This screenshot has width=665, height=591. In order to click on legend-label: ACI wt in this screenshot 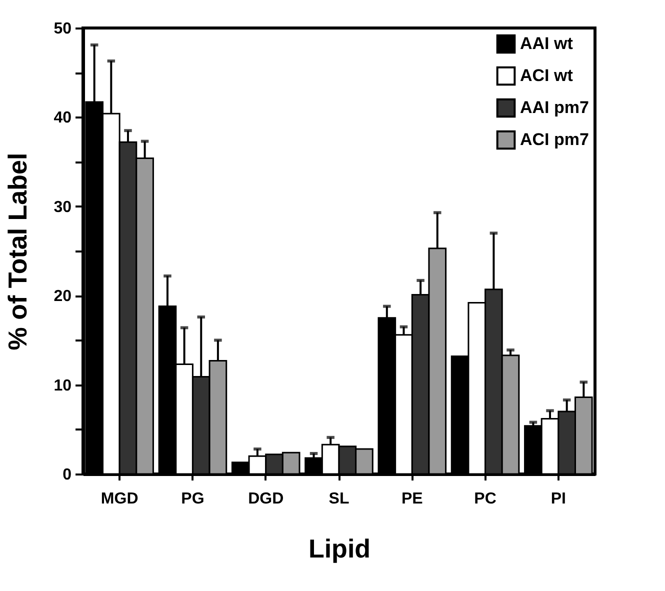, I will do `click(547, 75)`.